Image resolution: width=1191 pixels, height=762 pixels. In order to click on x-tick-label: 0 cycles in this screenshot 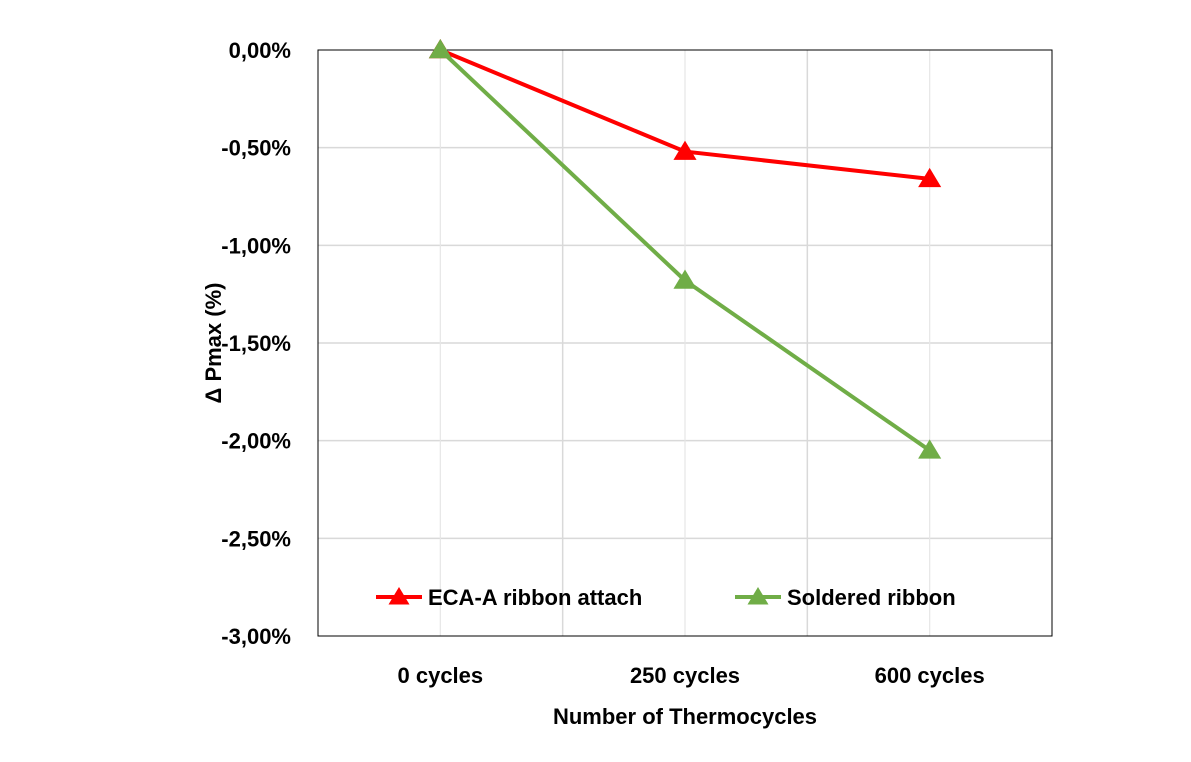, I will do `click(441, 675)`.